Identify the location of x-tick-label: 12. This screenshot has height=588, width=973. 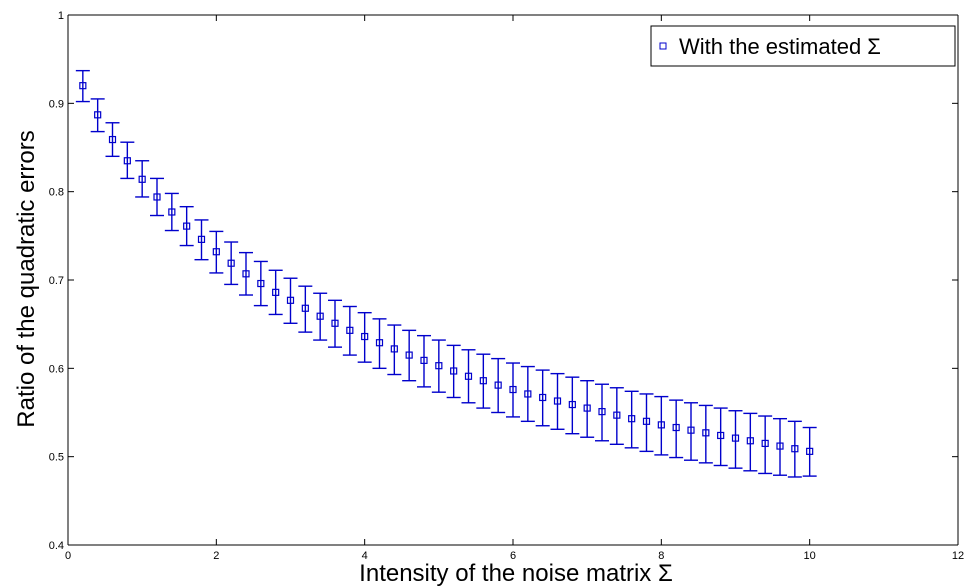
(958, 556).